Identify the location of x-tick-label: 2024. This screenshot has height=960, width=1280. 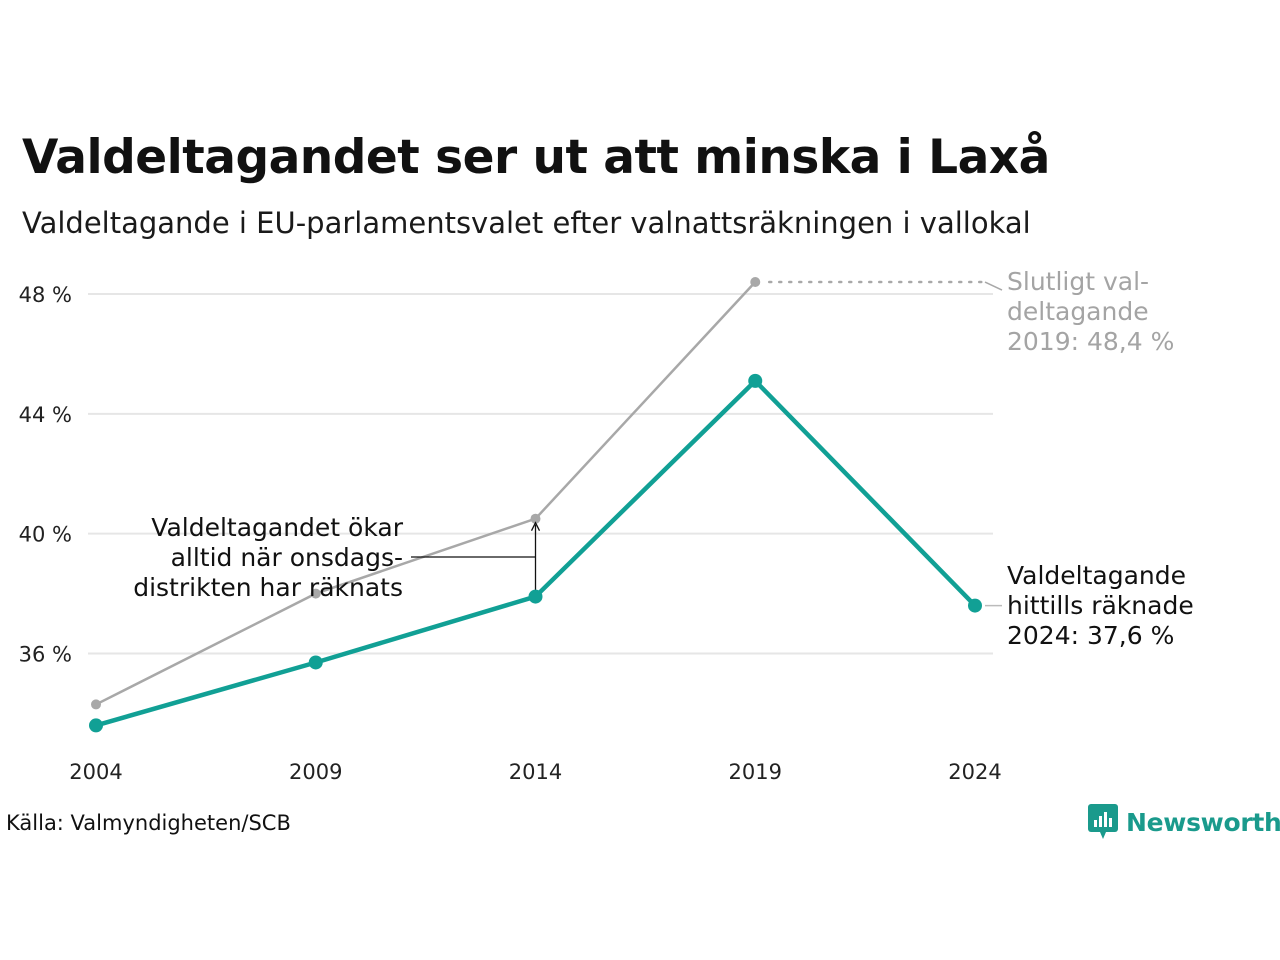
(974, 772).